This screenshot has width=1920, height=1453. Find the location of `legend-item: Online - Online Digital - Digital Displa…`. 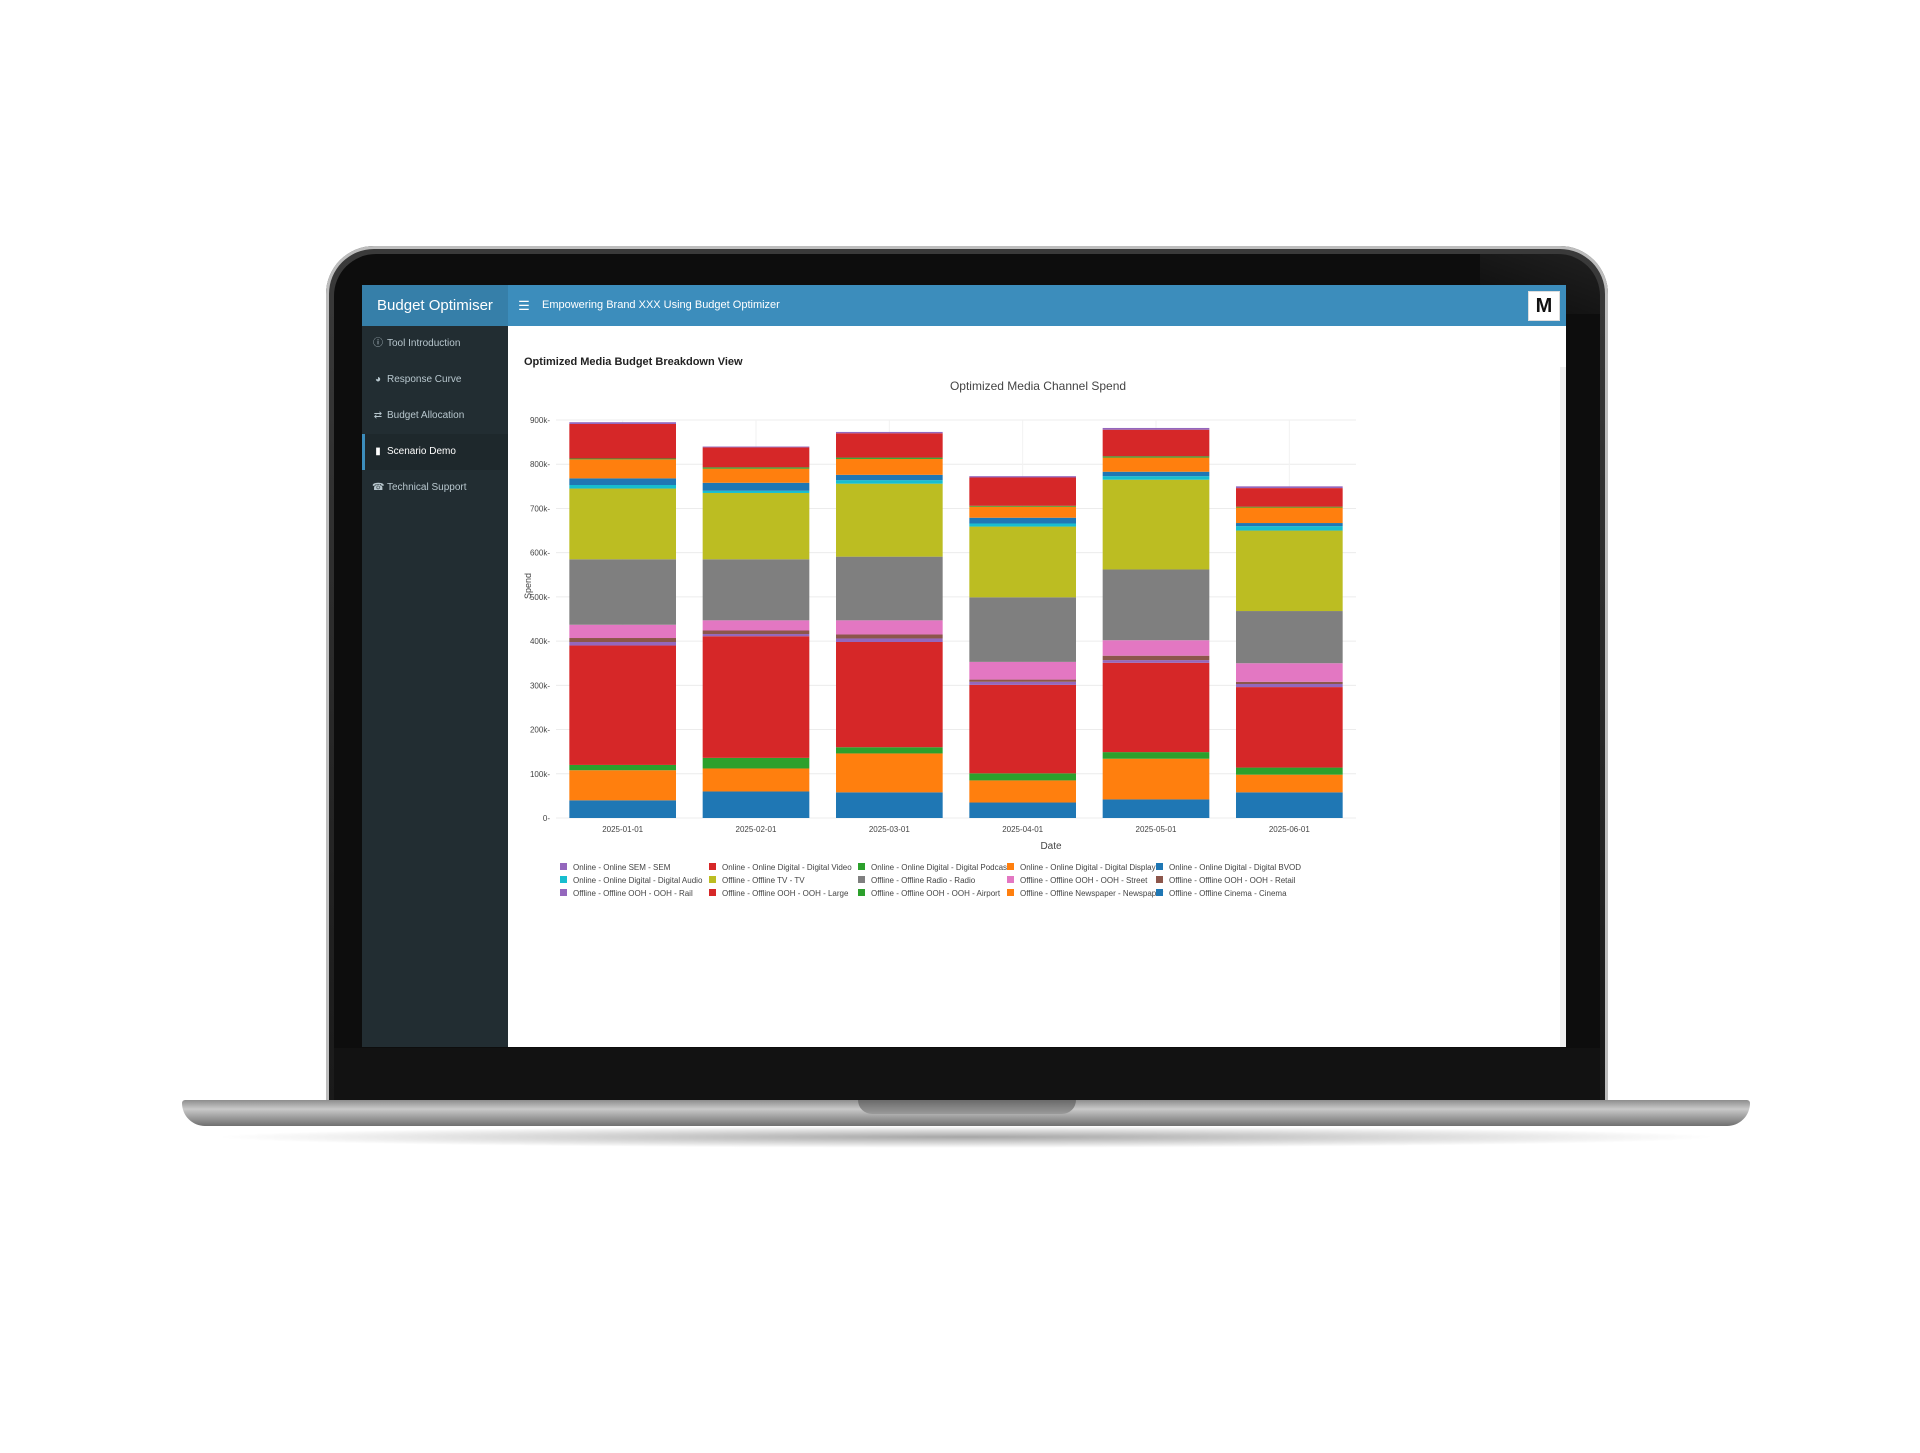

legend-item: Online - Online Digital - Digital Displa… is located at coordinates (1088, 867).